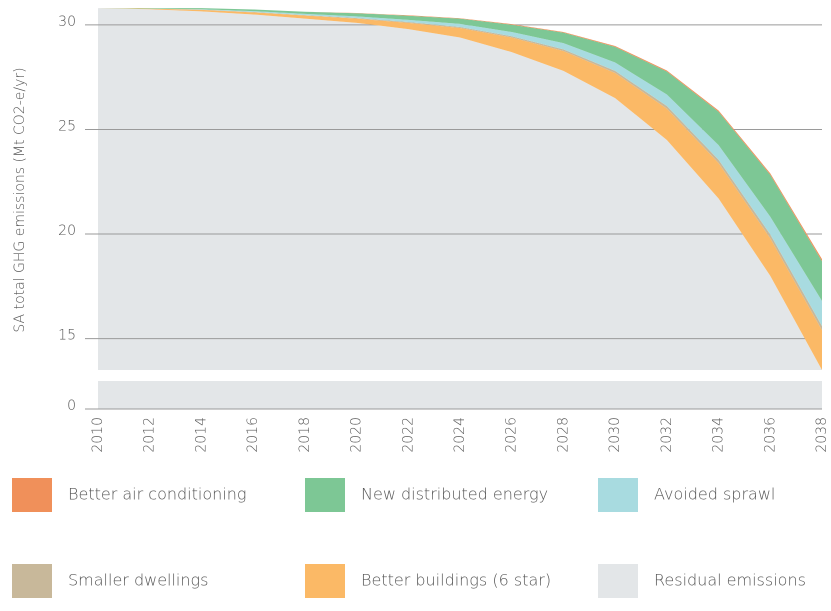  What do you see at coordinates (67, 231) in the screenshot?
I see `y-tick-label: 20` at bounding box center [67, 231].